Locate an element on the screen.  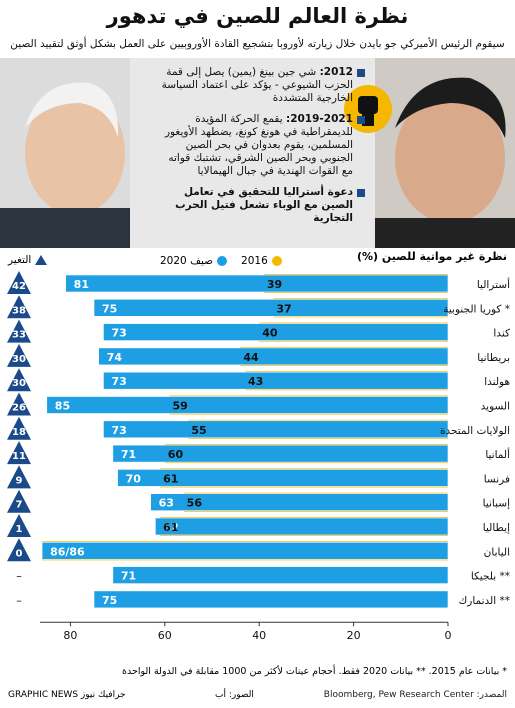
value-label-2016: 59 is located at coordinates (180, 406).